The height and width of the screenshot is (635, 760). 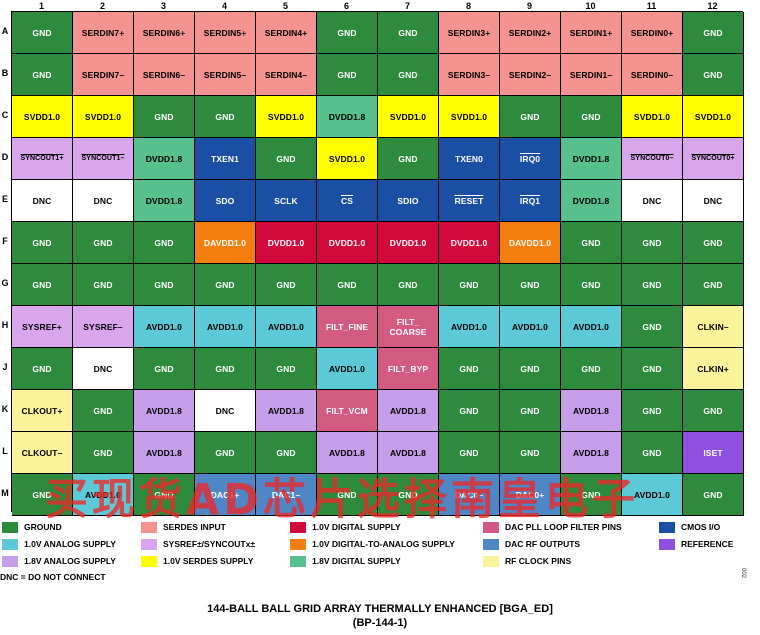 What do you see at coordinates (103, 285) in the screenshot?
I see `pin-G2: GND` at bounding box center [103, 285].